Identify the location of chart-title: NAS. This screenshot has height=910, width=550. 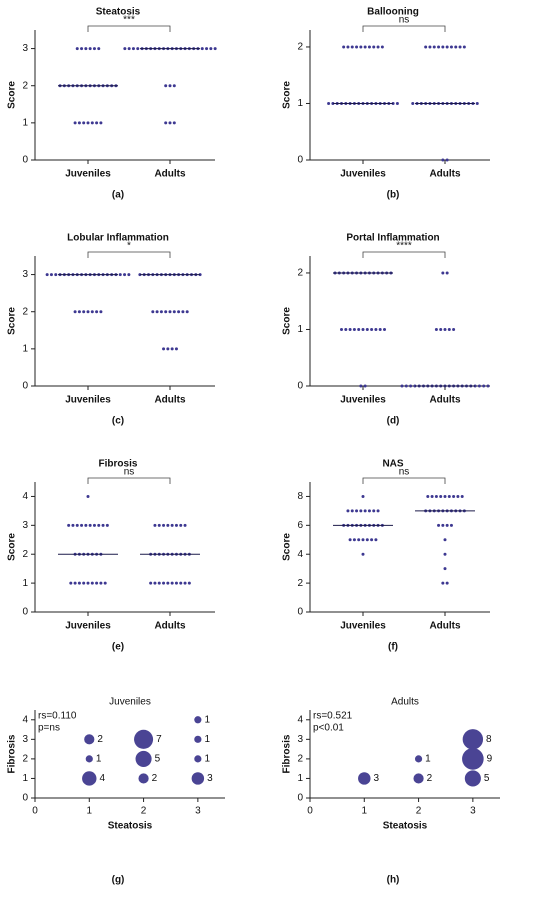
(392, 464).